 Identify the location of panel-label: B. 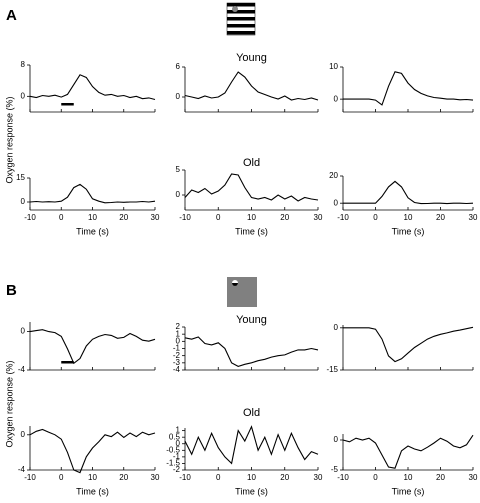
(11, 290).